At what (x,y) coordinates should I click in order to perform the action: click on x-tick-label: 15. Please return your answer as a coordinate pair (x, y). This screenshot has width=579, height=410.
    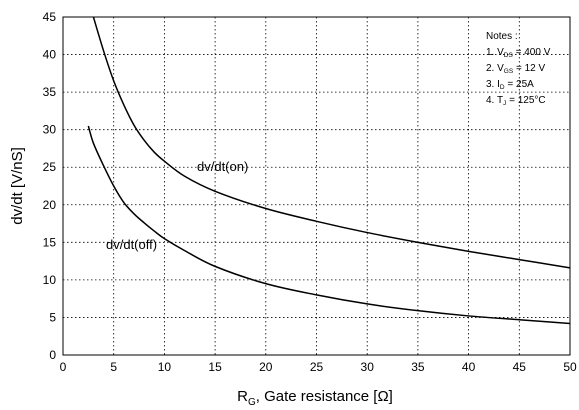
    Looking at the image, I should click on (215, 367).